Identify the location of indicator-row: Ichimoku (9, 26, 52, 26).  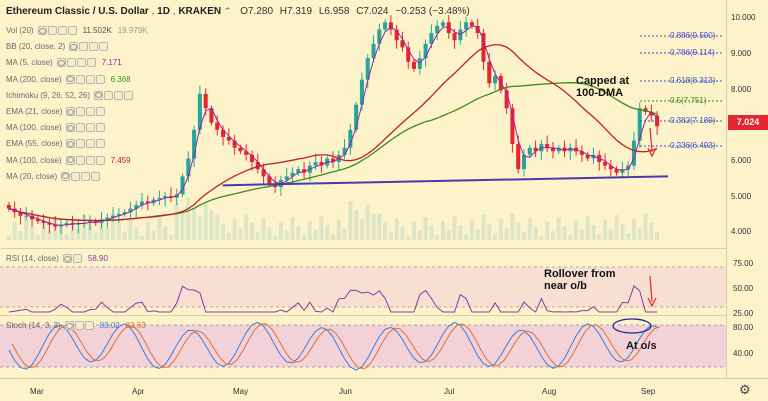
(72, 95).